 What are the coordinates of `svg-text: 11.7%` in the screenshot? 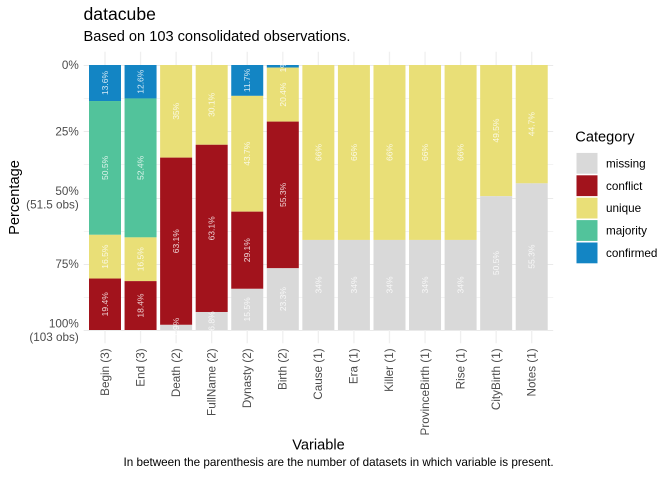 It's located at (247, 80).